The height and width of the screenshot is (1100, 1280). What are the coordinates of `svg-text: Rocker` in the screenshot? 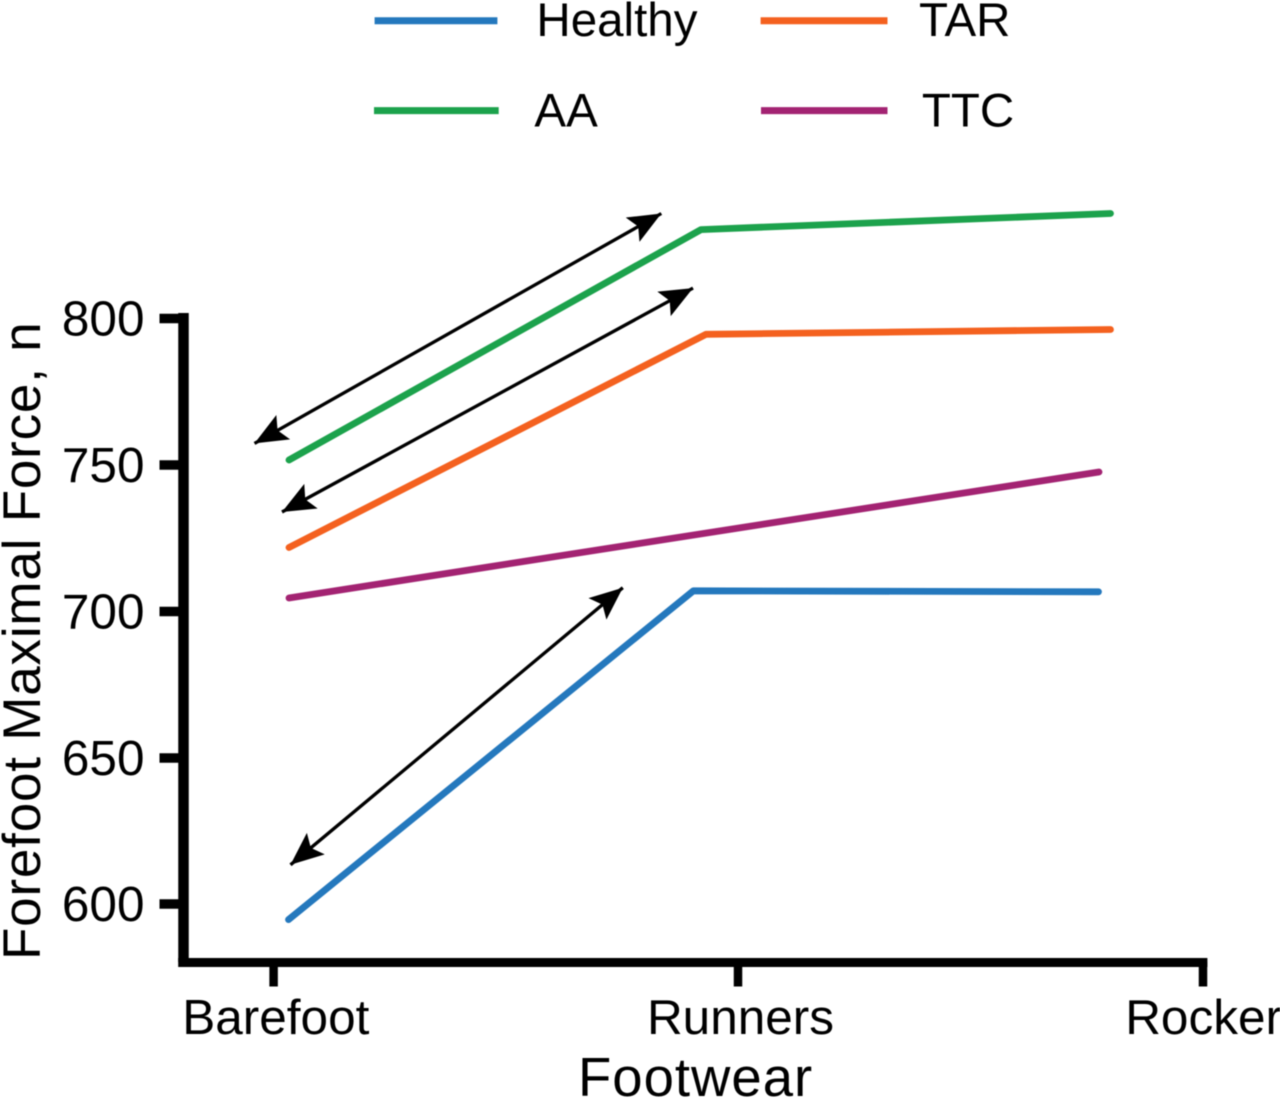 It's located at (1202, 1017).